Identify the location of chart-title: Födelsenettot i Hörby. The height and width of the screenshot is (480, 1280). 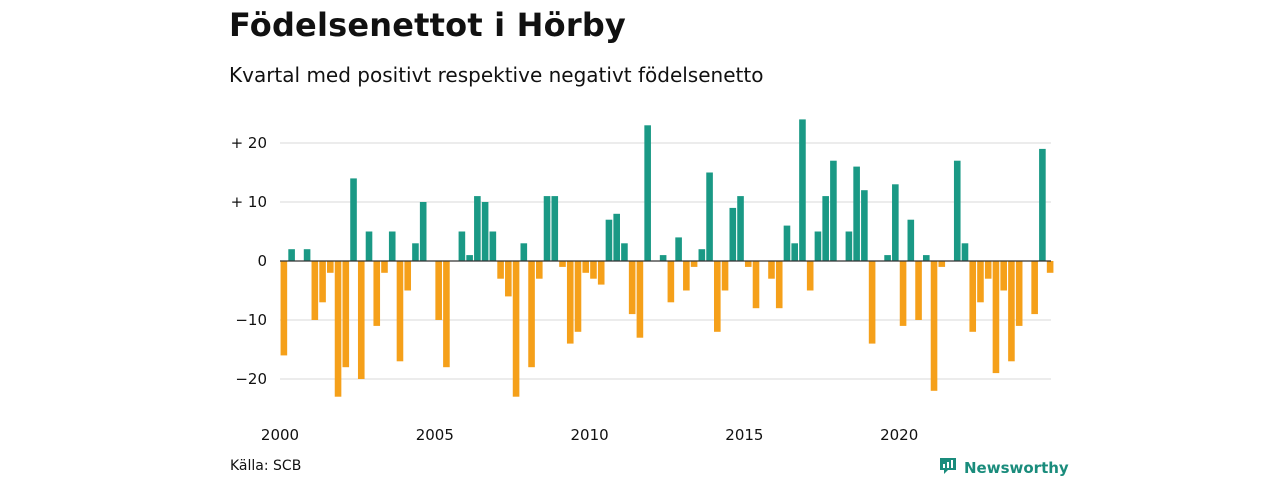
(427, 25).